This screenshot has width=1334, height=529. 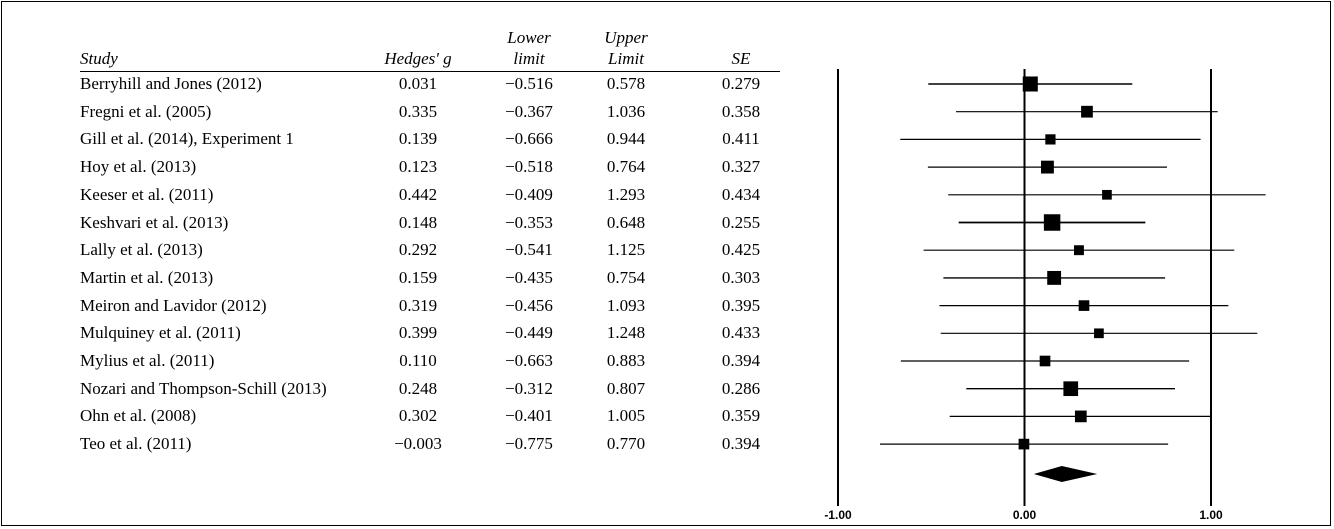 What do you see at coordinates (626, 333) in the screenshot?
I see `cell-upper: 1.248` at bounding box center [626, 333].